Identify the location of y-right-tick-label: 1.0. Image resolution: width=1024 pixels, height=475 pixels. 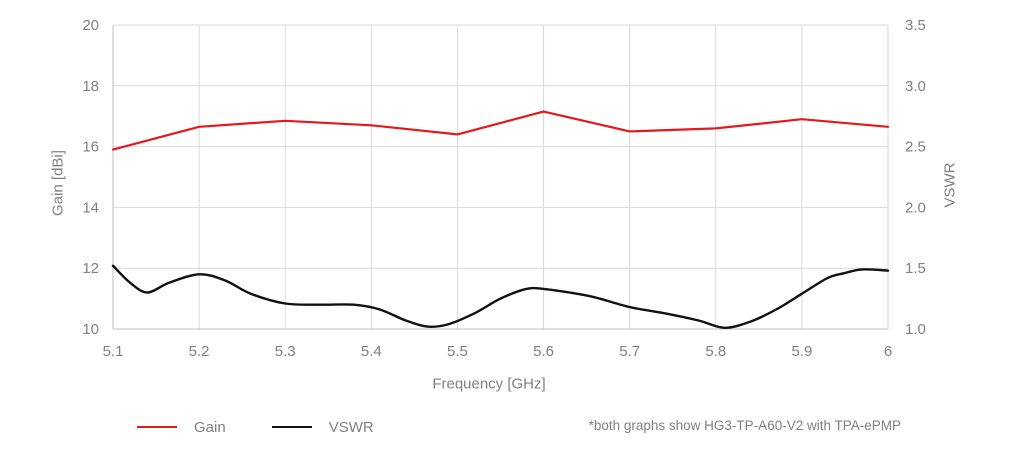
(915, 329).